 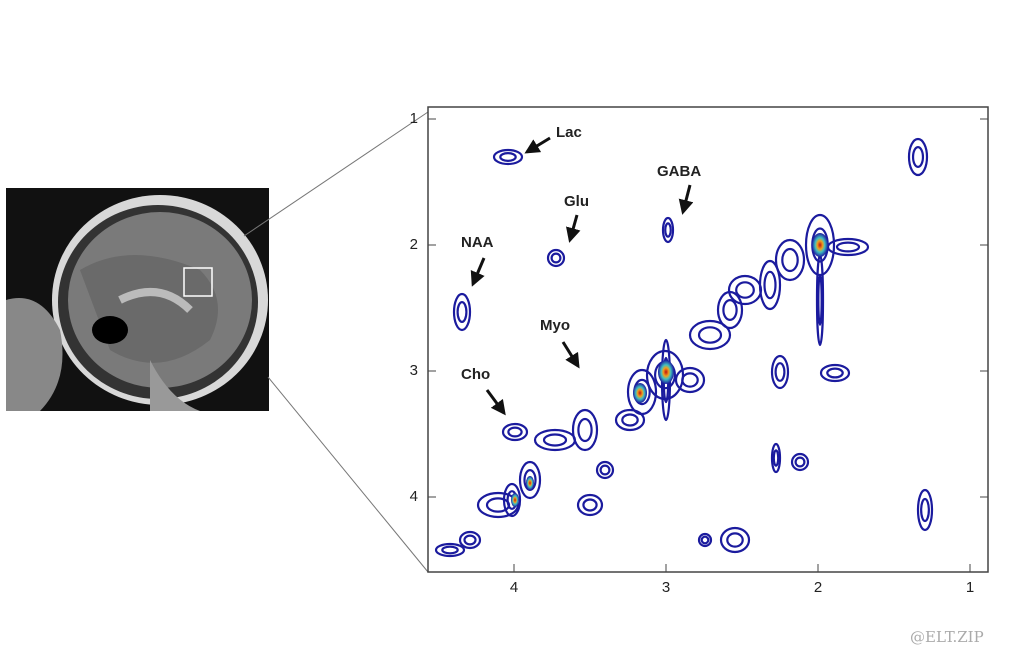 I want to click on peak-label: Lac, so click(x=569, y=132).